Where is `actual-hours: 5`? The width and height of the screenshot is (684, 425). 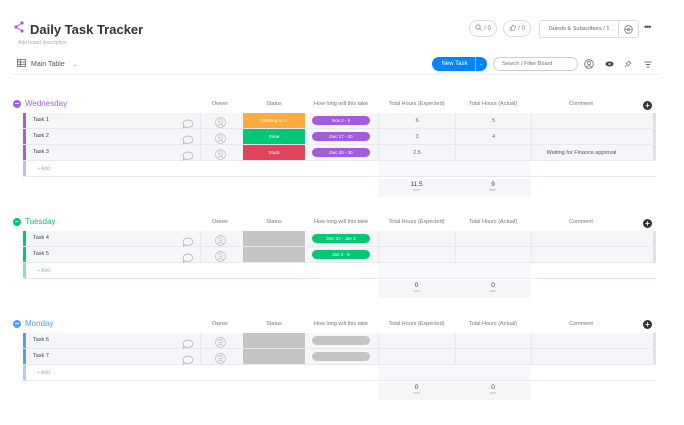 actual-hours: 5 is located at coordinates (493, 120).